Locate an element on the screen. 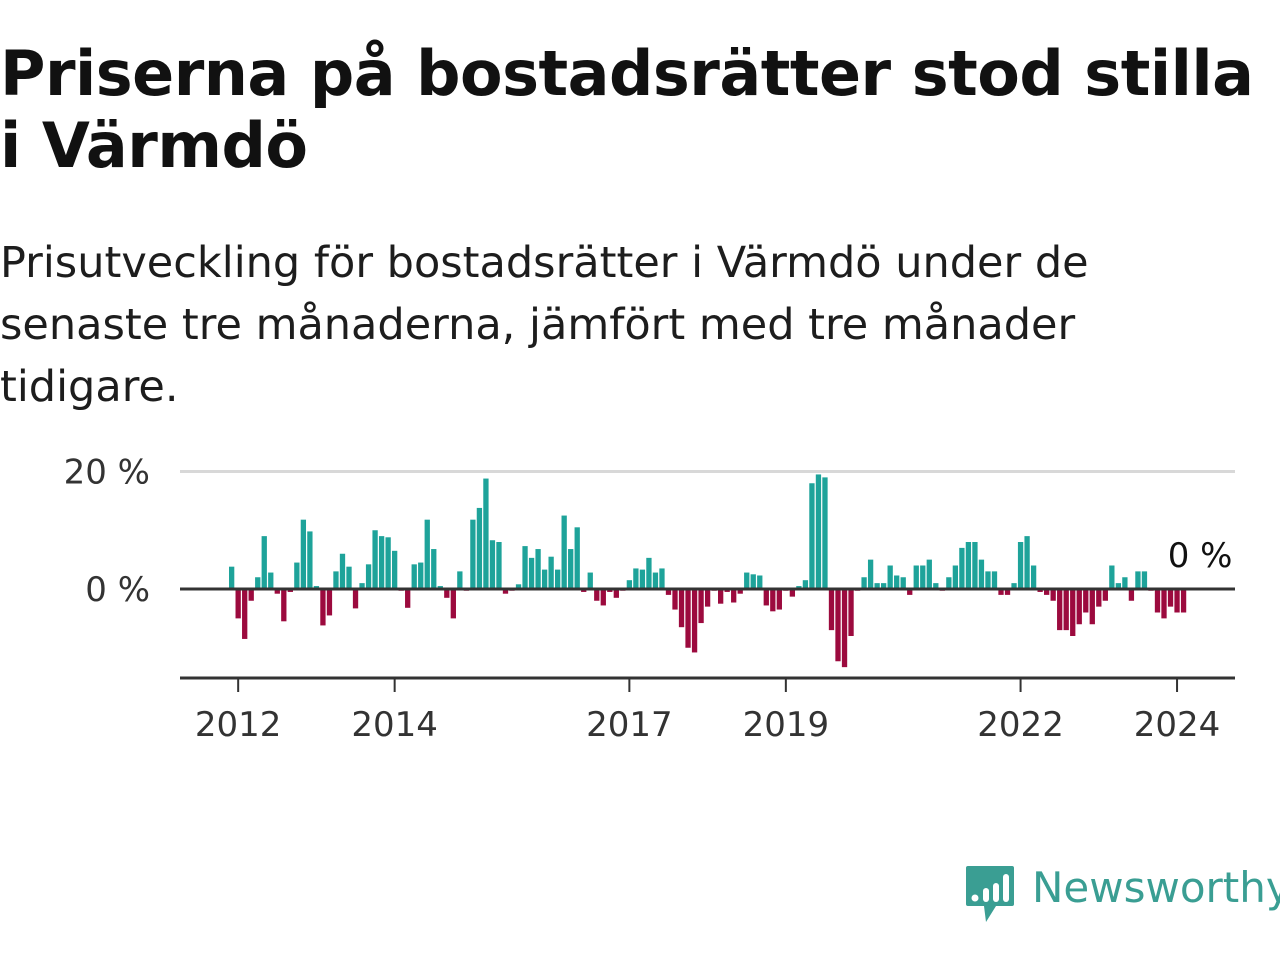 The width and height of the screenshot is (1280, 960). x-axis-ticks: 2012 2014 2017 2019 2022 2024 is located at coordinates (707, 711).